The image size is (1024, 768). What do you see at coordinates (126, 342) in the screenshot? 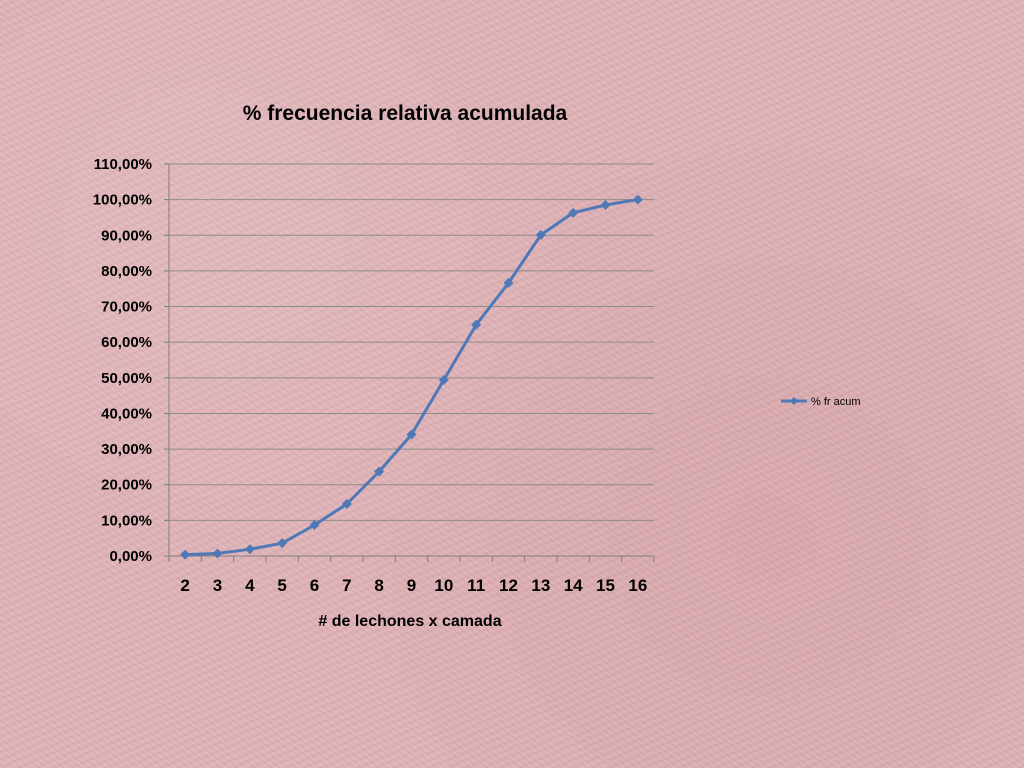
I see `y-tick-label: 60,00%` at bounding box center [126, 342].